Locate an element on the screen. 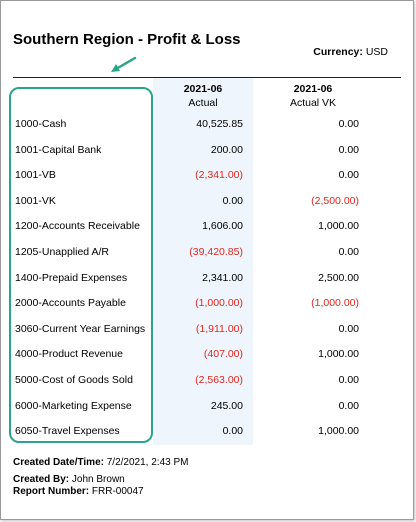  actual-vk-value: 2,500.00 is located at coordinates (338, 277).